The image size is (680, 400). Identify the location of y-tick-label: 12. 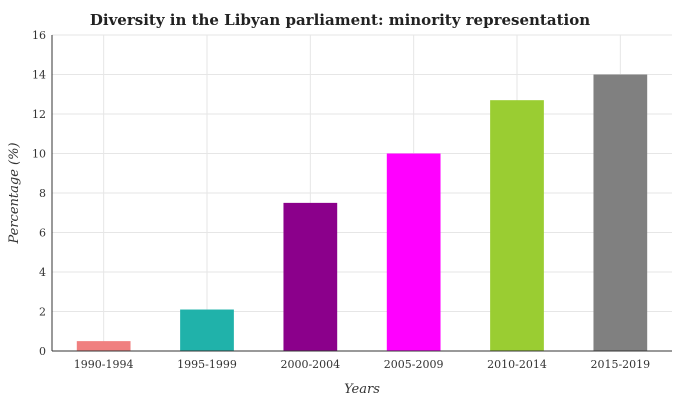
(39, 114).